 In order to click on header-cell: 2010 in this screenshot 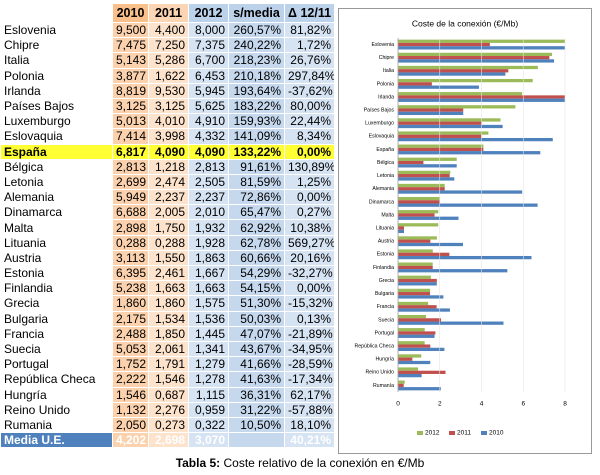, I will do `click(130, 13)`.